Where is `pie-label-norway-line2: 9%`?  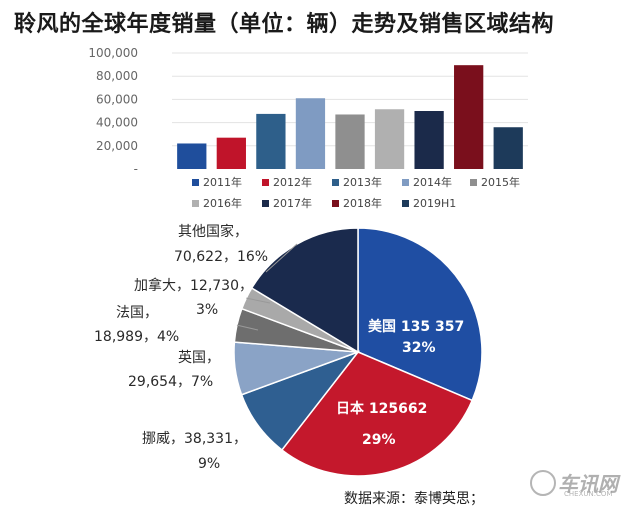 pie-label-norway-line2: 9% is located at coordinates (209, 464).